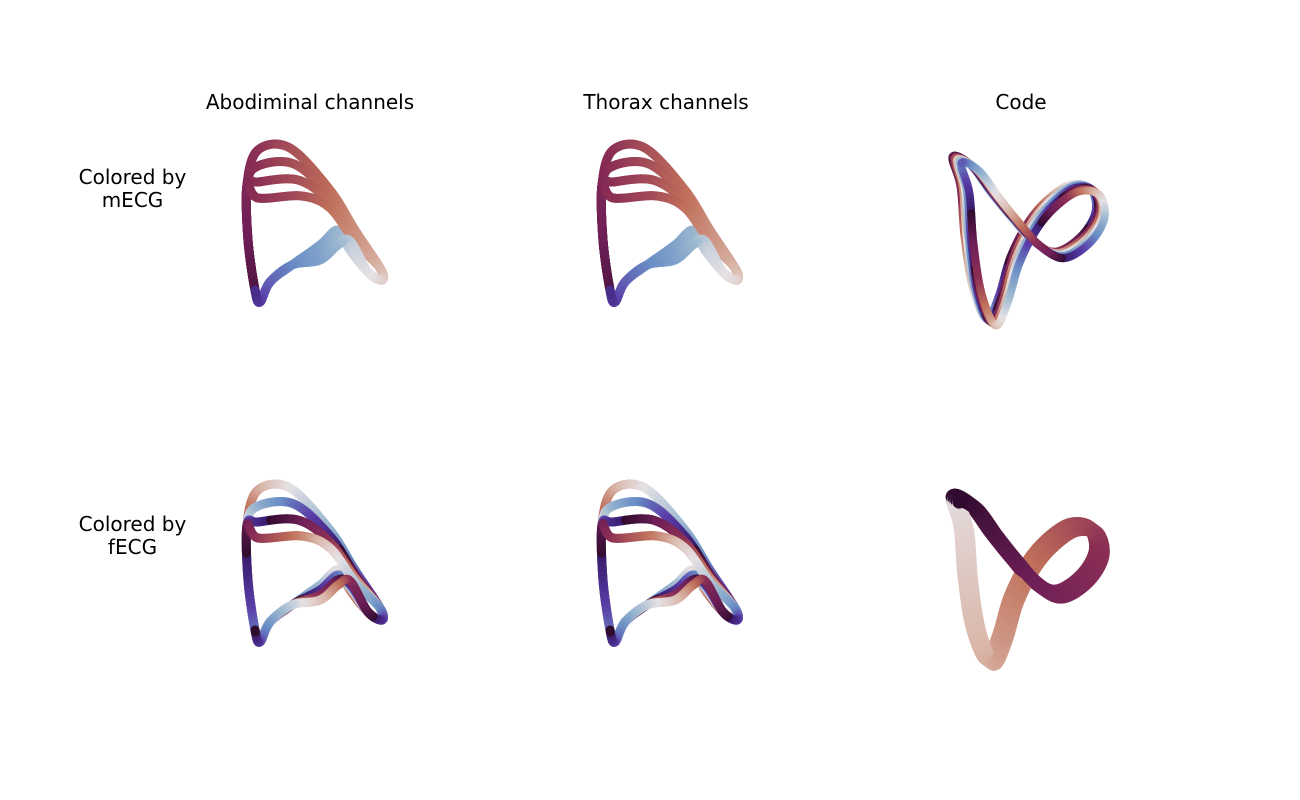 Image resolution: width=1300 pixels, height=800 pixels. What do you see at coordinates (132, 524) in the screenshot?
I see `row-label-fecg-line1: Colored by` at bounding box center [132, 524].